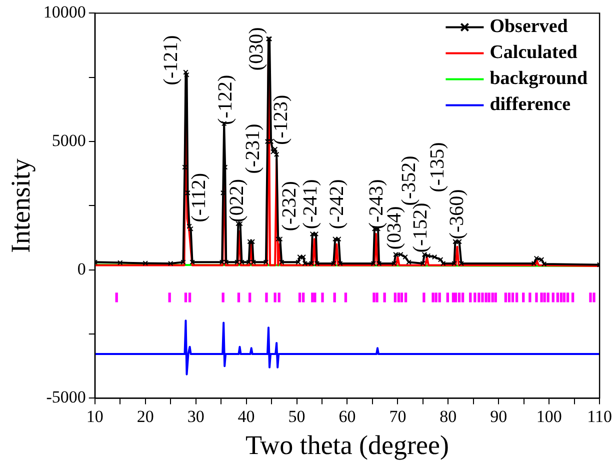 Image resolution: width=615 pixels, height=463 pixels. What do you see at coordinates (195, 416) in the screenshot?
I see `x-tick-label: 30` at bounding box center [195, 416].